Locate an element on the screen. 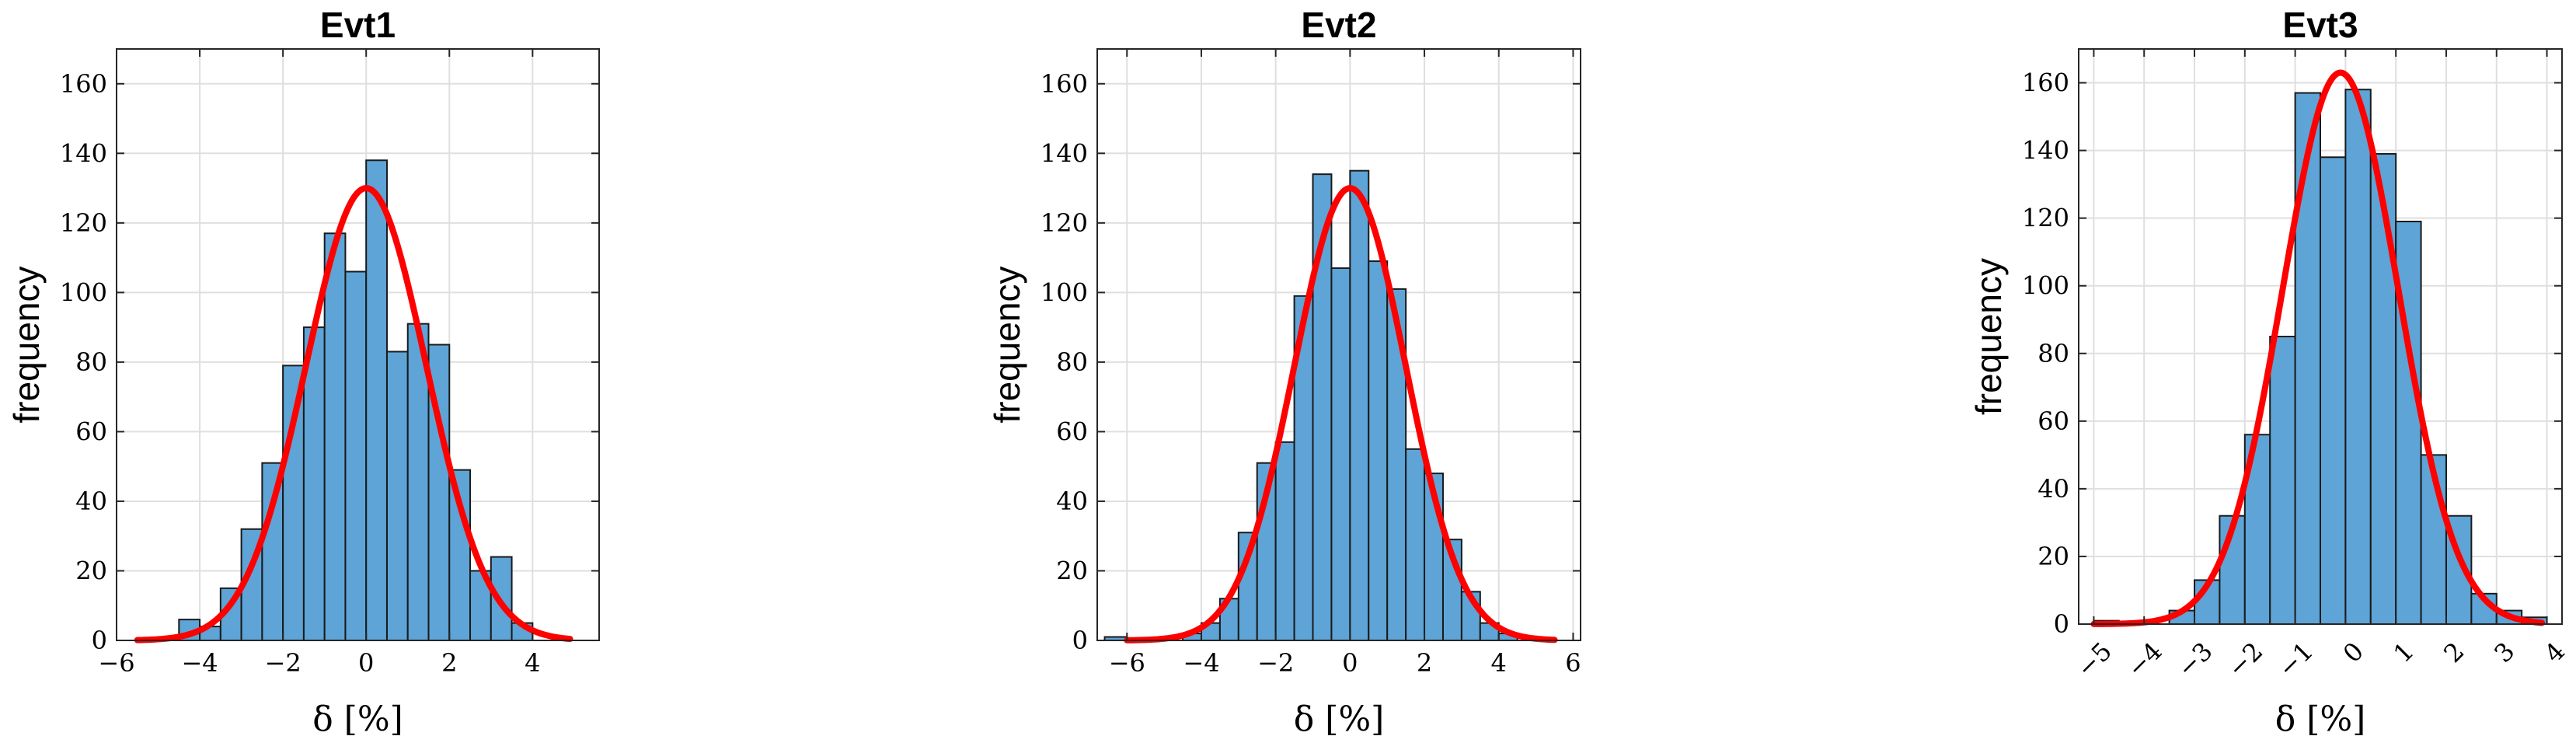 This screenshot has width=2576, height=750. x-tick-label: 1 is located at coordinates (2404, 652).